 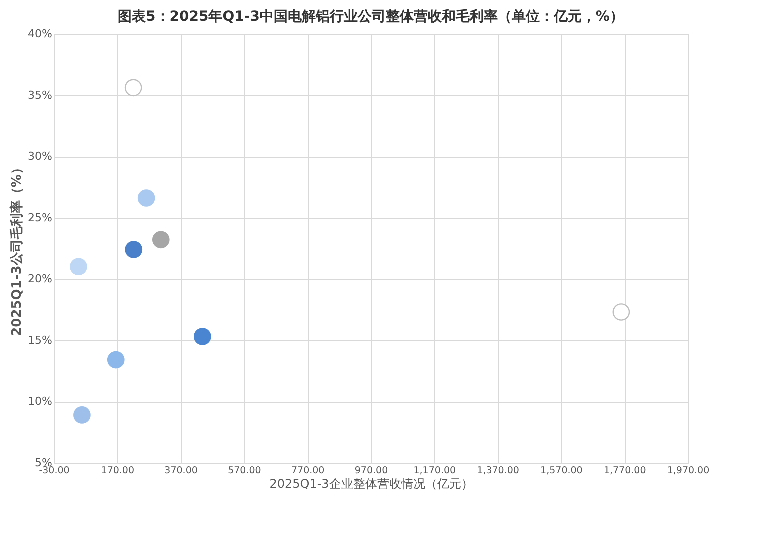 What do you see at coordinates (40, 279) in the screenshot?
I see `y-tick-label: 20%` at bounding box center [40, 279].